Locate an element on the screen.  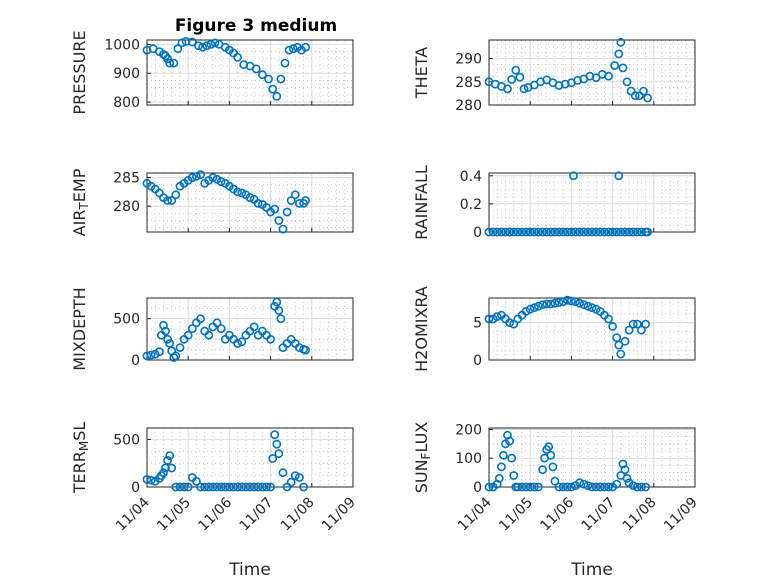
subplot-theta: 280 285 290 THETA is located at coordinates (554, 75).